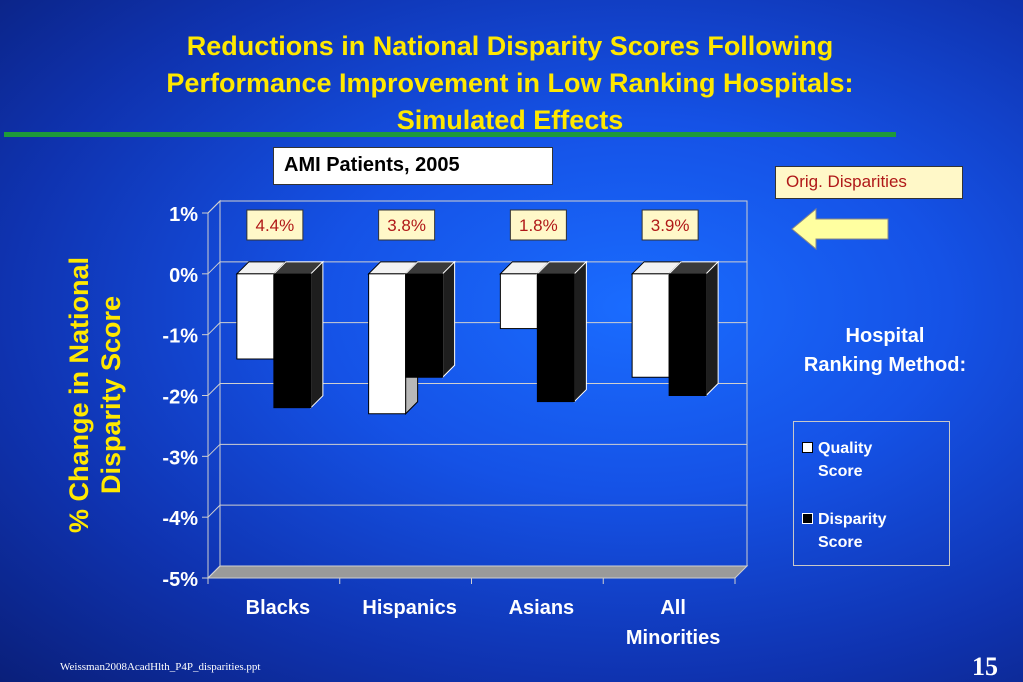 Image resolution: width=1023 pixels, height=682 pixels. What do you see at coordinates (869, 182) in the screenshot?
I see `orig-disparities-box: Orig. Disparities` at bounding box center [869, 182].